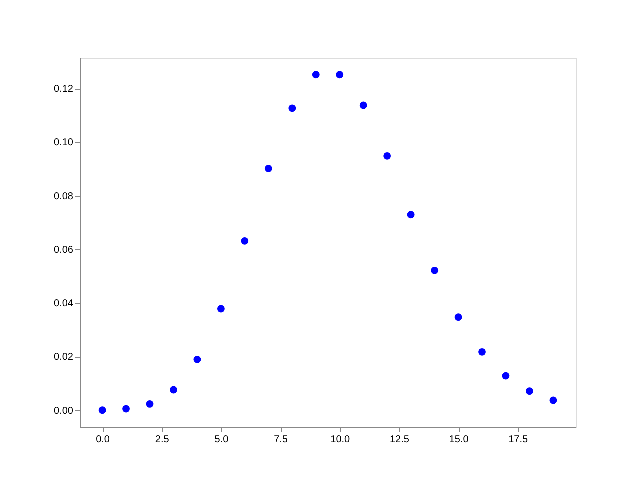 This screenshot has height=480, width=640. Describe the element at coordinates (64, 196) in the screenshot. I see `y-tick-label: 0.08` at that location.